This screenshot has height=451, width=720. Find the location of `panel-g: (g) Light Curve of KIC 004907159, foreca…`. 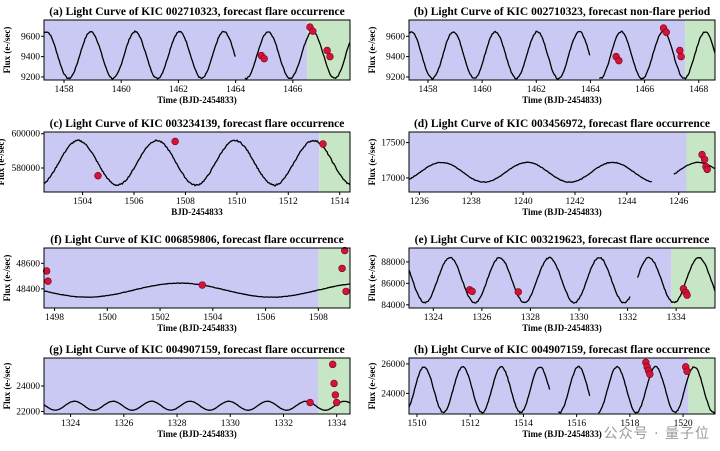

panel-g: (g) Light Curve of KIC 004907159, foreca… is located at coordinates (176, 391).